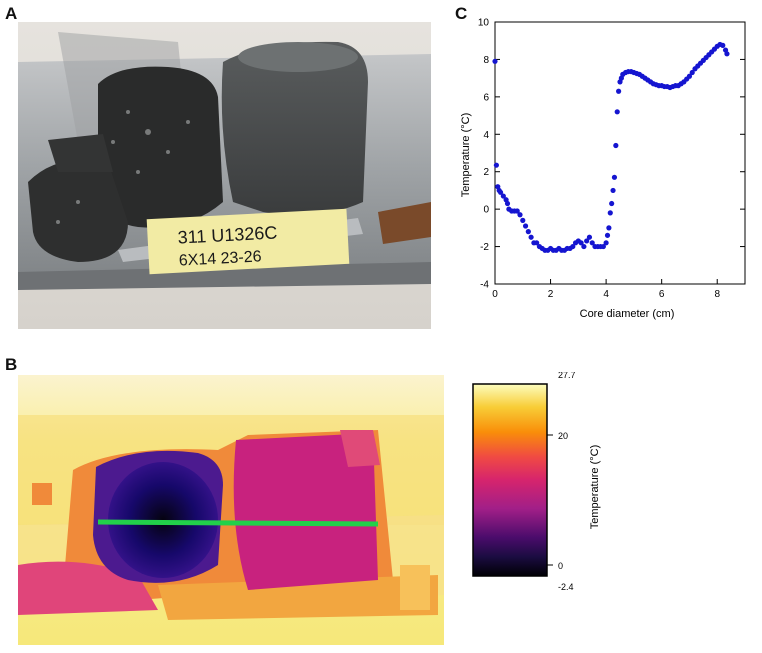  I want to click on y-tick-label: 8, so click(486, 60).